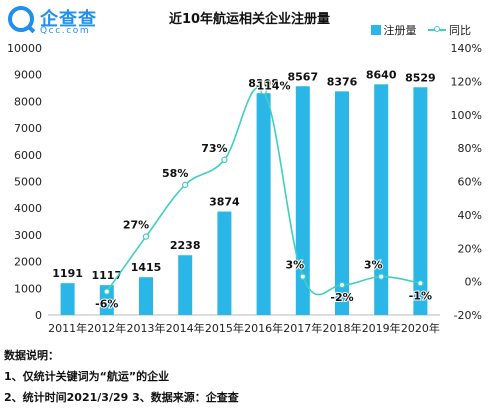 This screenshot has width=499, height=408. I want to click on bar-swatch-icon, so click(375, 30).